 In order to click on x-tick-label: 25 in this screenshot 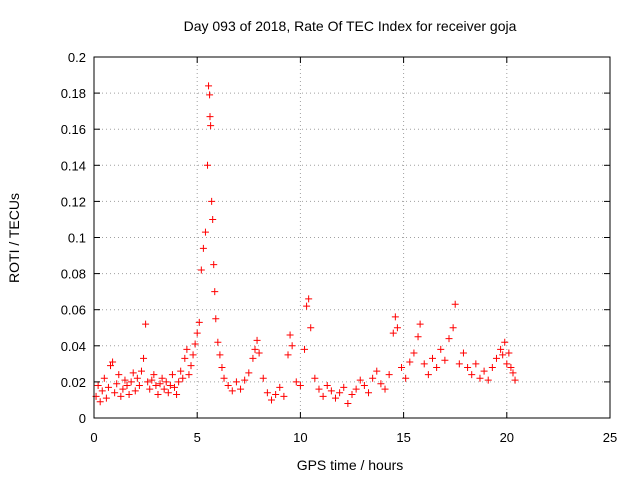, I will do `click(610, 437)`.